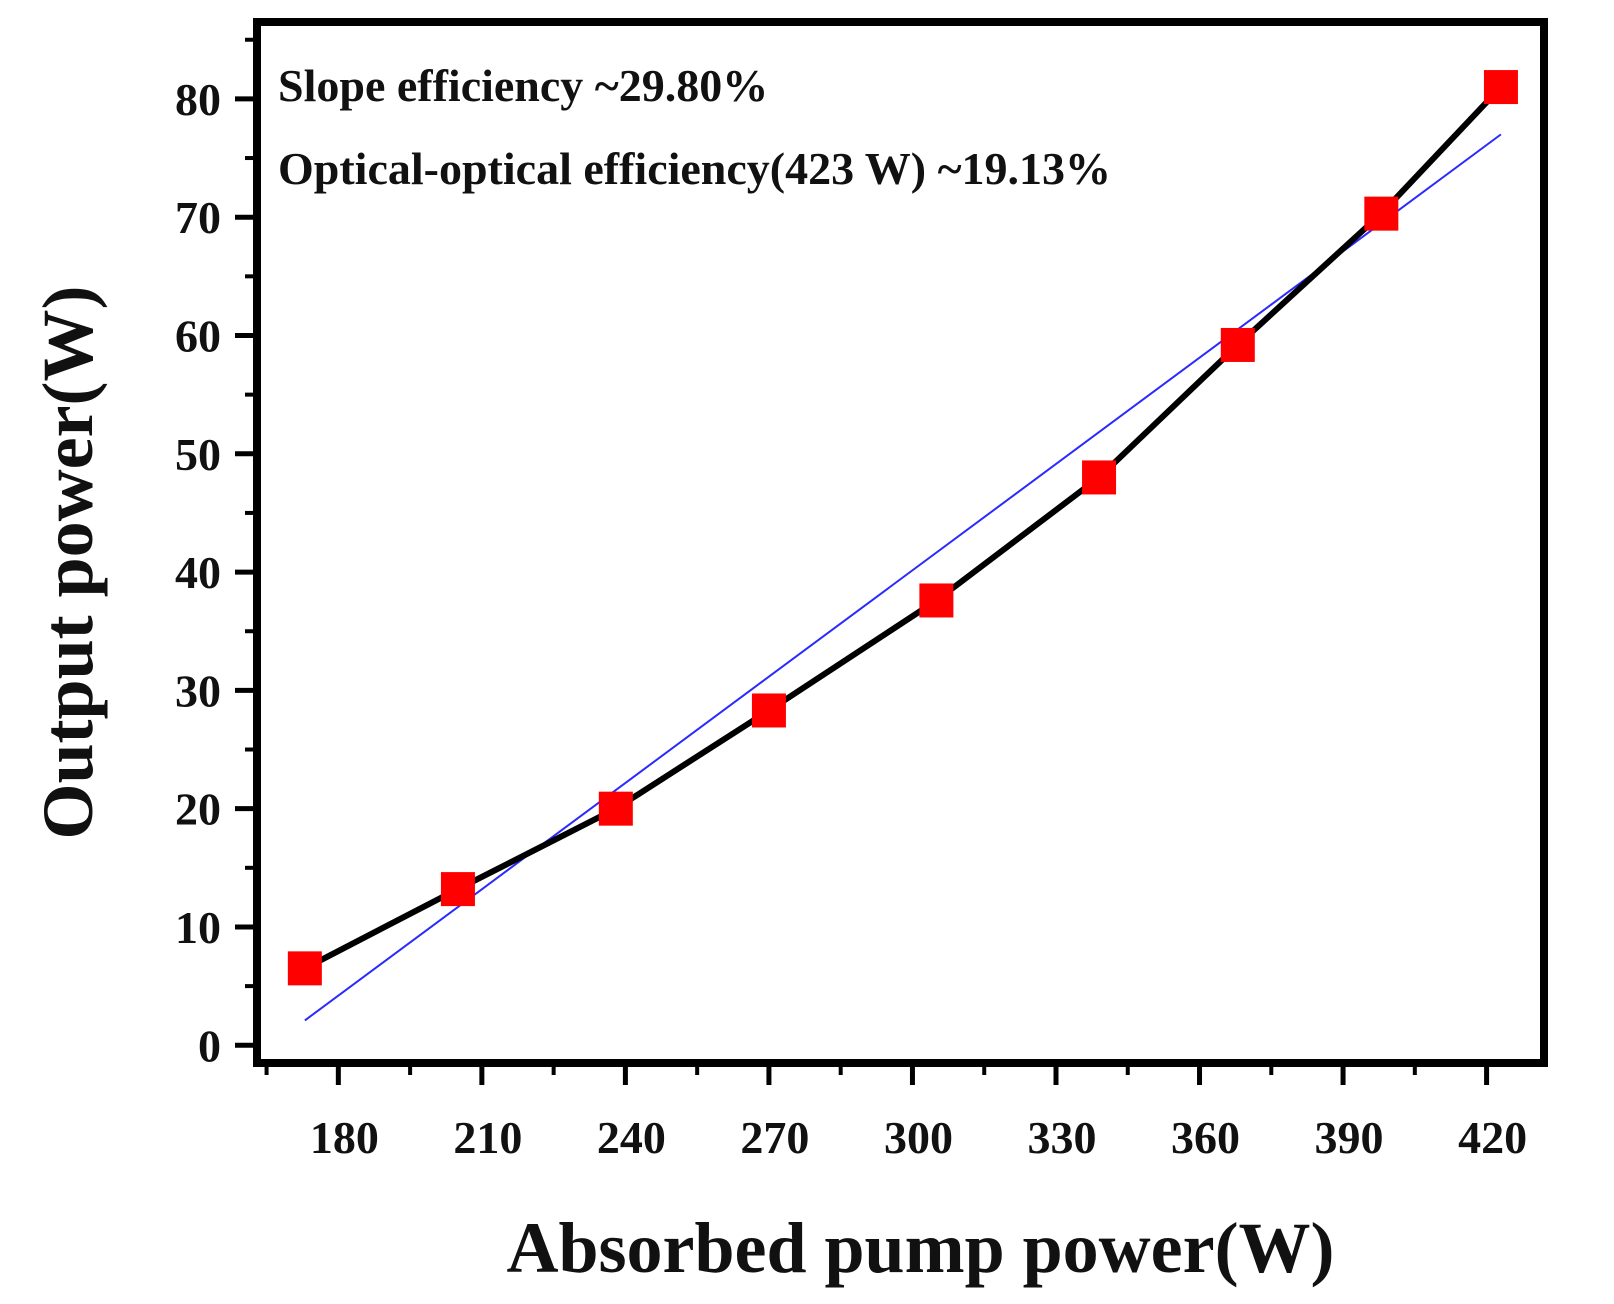 Image resolution: width=1614 pixels, height=1304 pixels. I want to click on x-axis-title: Absorbed pump power(W), so click(920, 1248).